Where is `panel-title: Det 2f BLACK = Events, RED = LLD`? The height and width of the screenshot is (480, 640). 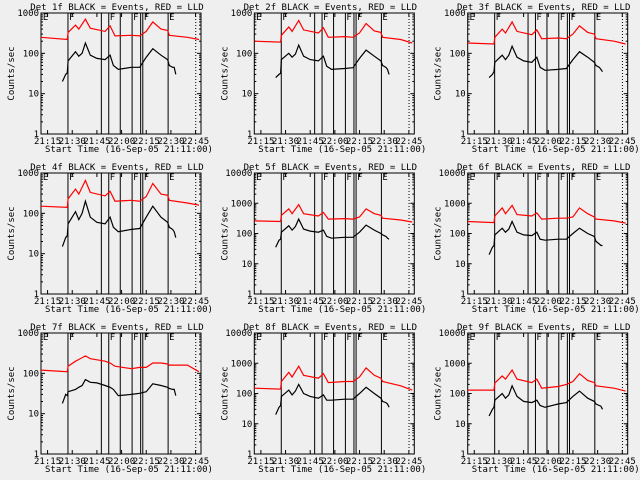 panel-title: Det 2f BLACK = Events, RED = LLD is located at coordinates (330, 8).